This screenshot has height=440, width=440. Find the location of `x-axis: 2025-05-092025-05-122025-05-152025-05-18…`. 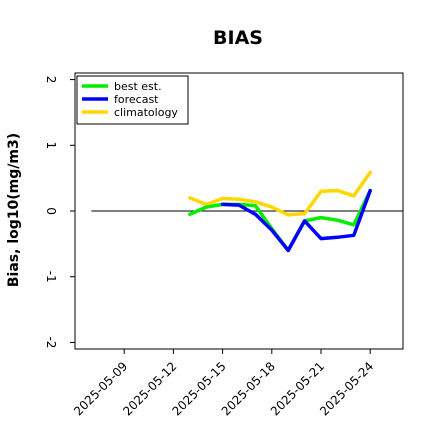

x-axis: 2025-05-092025-05-122025-05-152025-05-18… is located at coordinates (223, 383).